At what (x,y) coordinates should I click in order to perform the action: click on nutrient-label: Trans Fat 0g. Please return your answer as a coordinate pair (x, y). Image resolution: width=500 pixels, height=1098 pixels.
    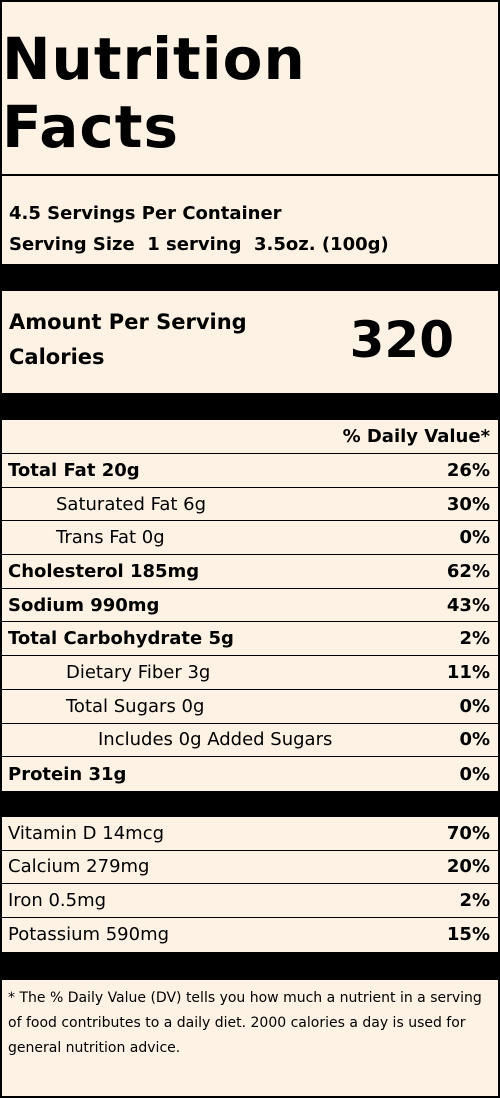
    Looking at the image, I should click on (110, 538).